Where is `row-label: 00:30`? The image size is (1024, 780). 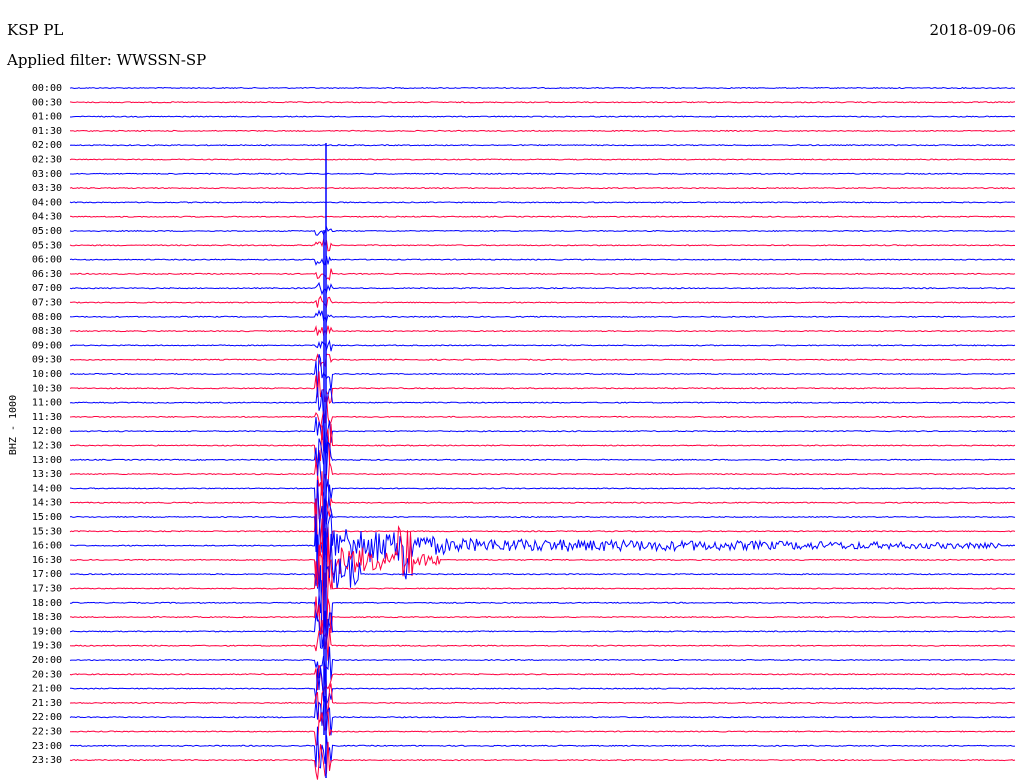
row-label: 00:30 is located at coordinates (47, 102).